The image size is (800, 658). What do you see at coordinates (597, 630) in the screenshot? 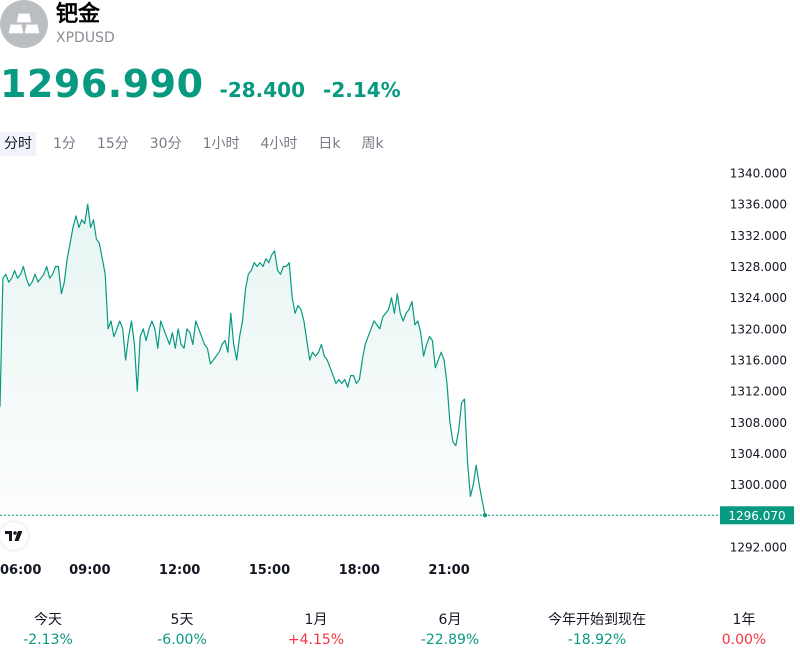
I see `period-ytd: 今年开始到现在 -18.92%` at bounding box center [597, 630].